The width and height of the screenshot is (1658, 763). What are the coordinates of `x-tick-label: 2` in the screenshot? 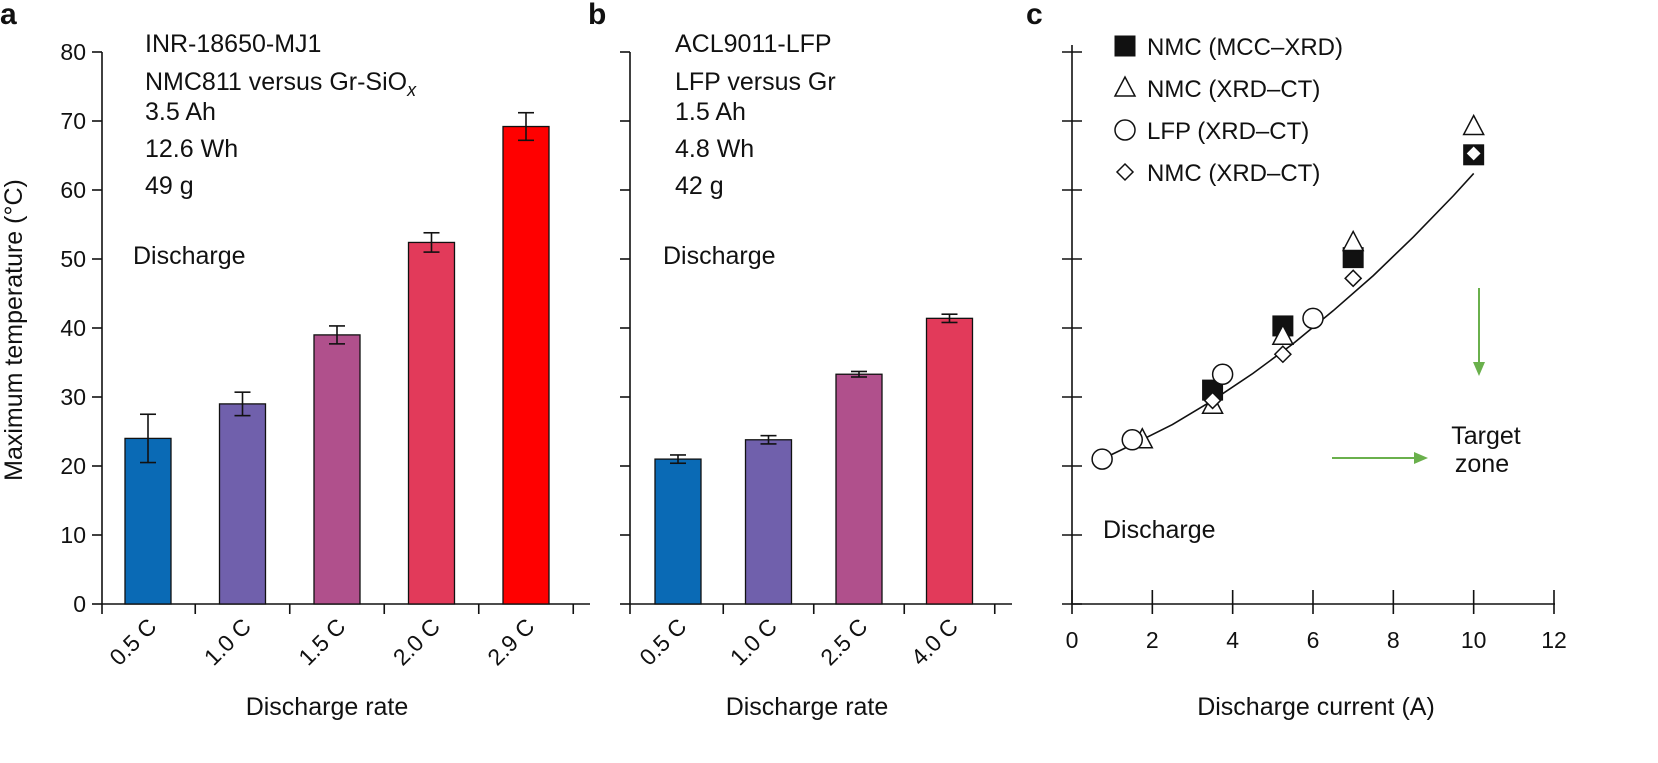 It's located at (1152, 640).